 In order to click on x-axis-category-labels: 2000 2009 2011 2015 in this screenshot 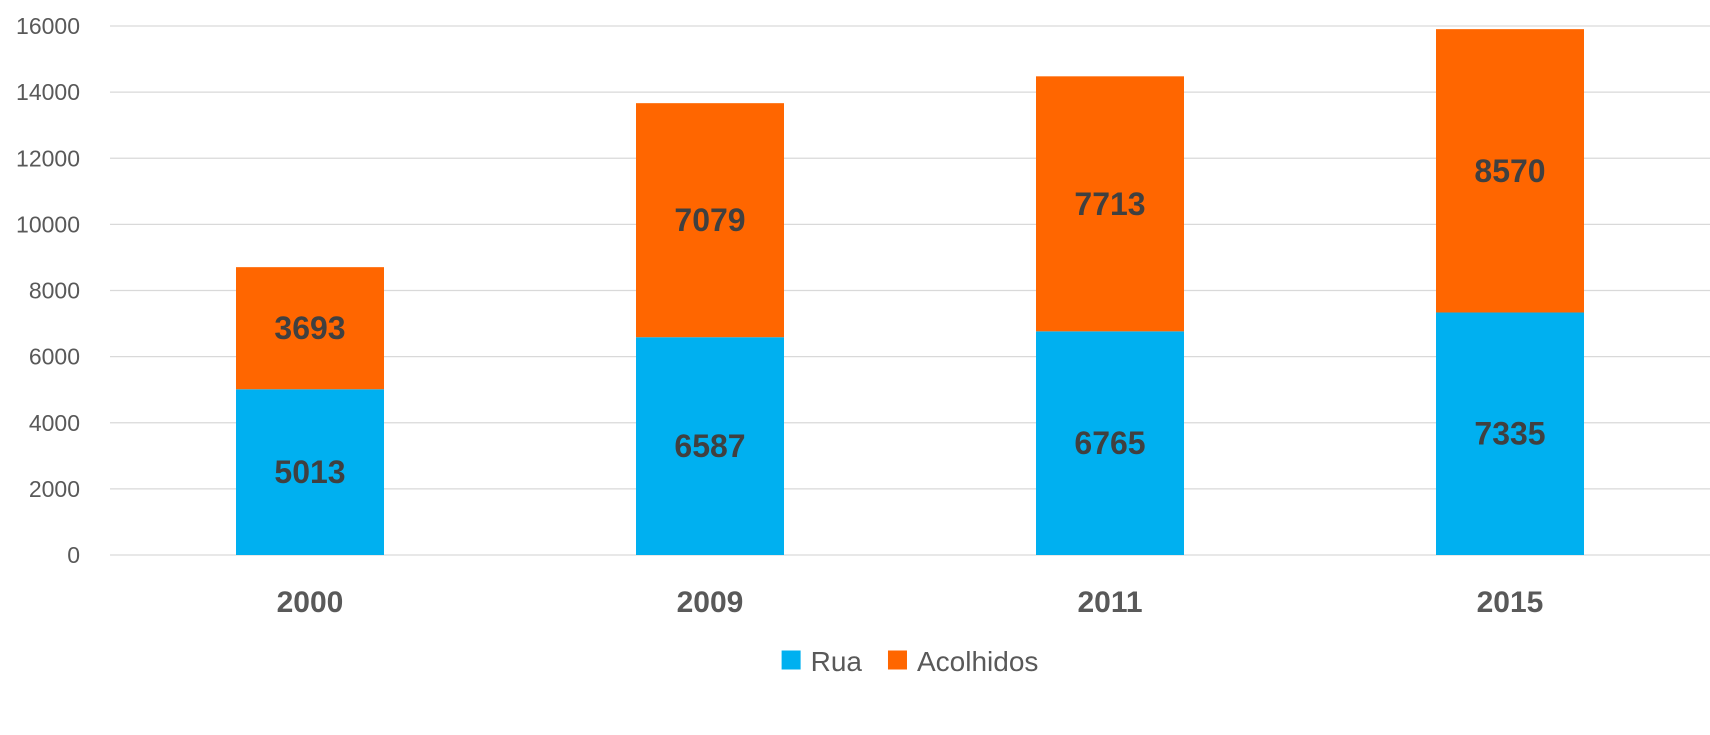, I will do `click(910, 602)`.